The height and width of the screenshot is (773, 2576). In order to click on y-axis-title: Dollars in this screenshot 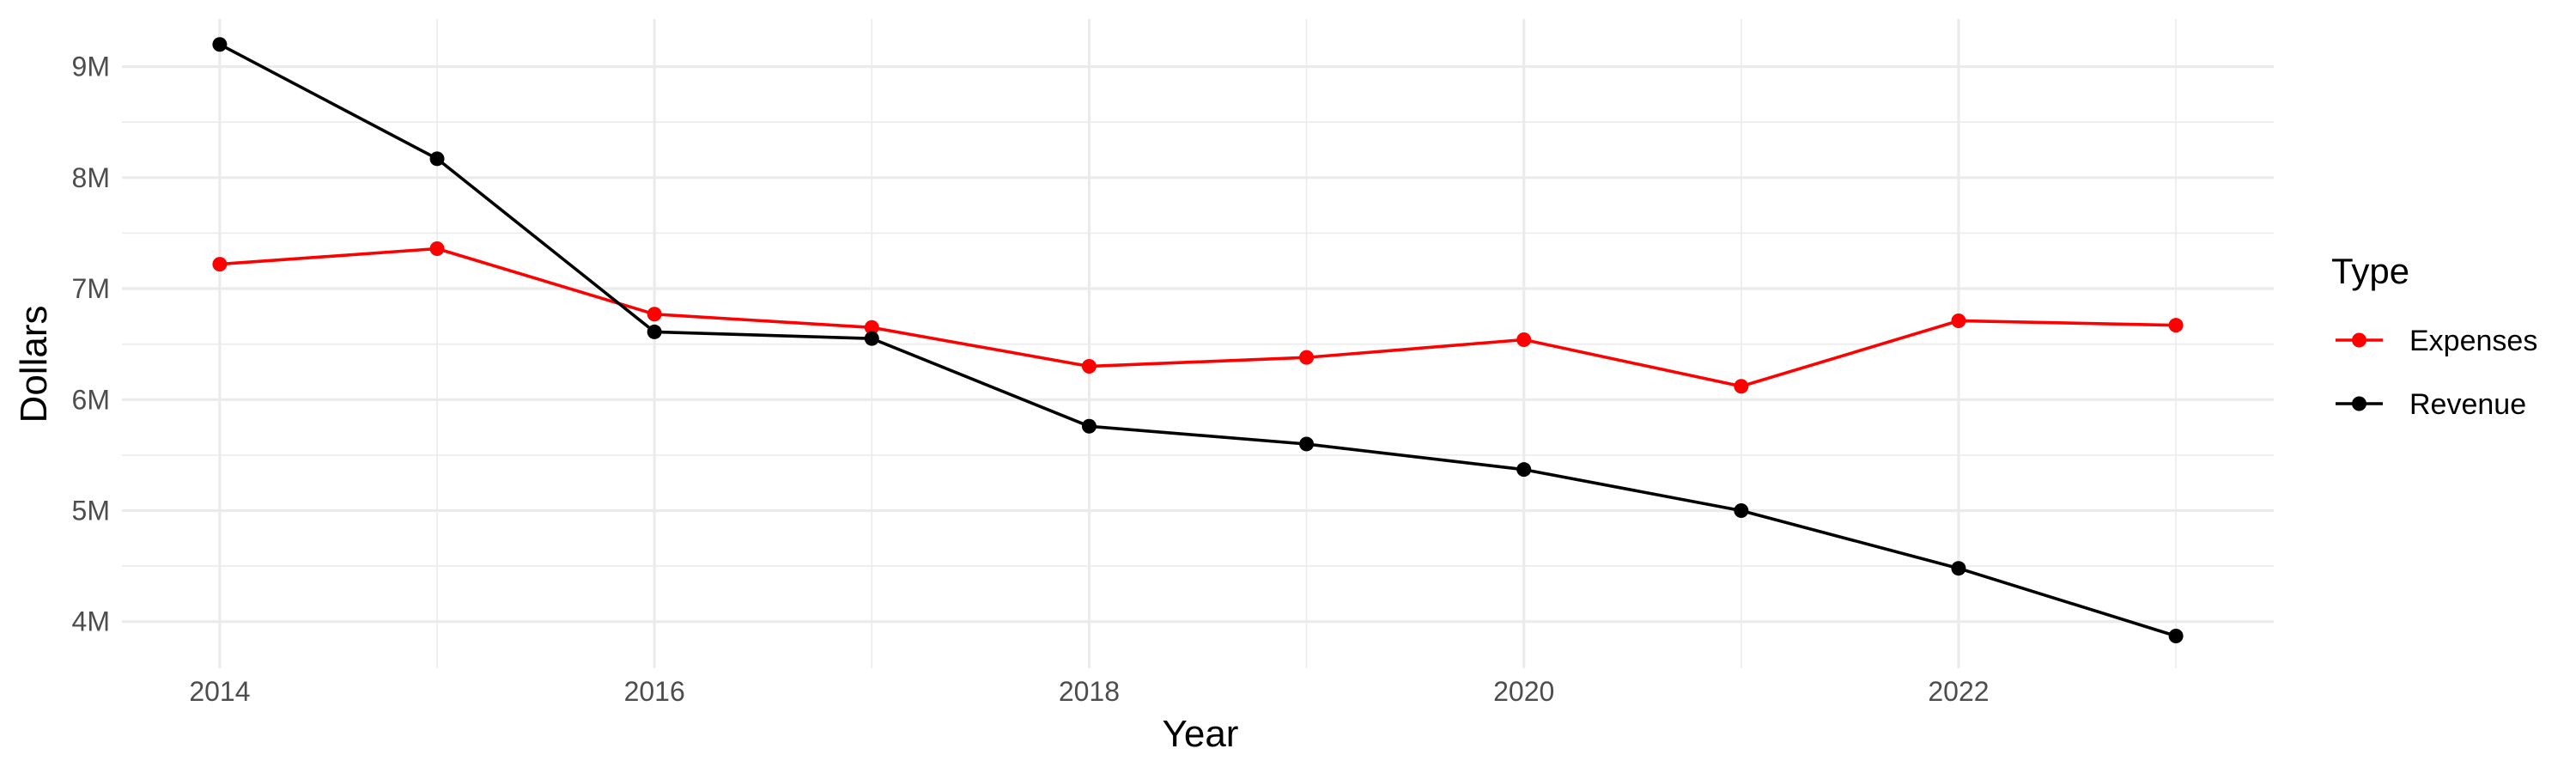, I will do `click(34, 364)`.